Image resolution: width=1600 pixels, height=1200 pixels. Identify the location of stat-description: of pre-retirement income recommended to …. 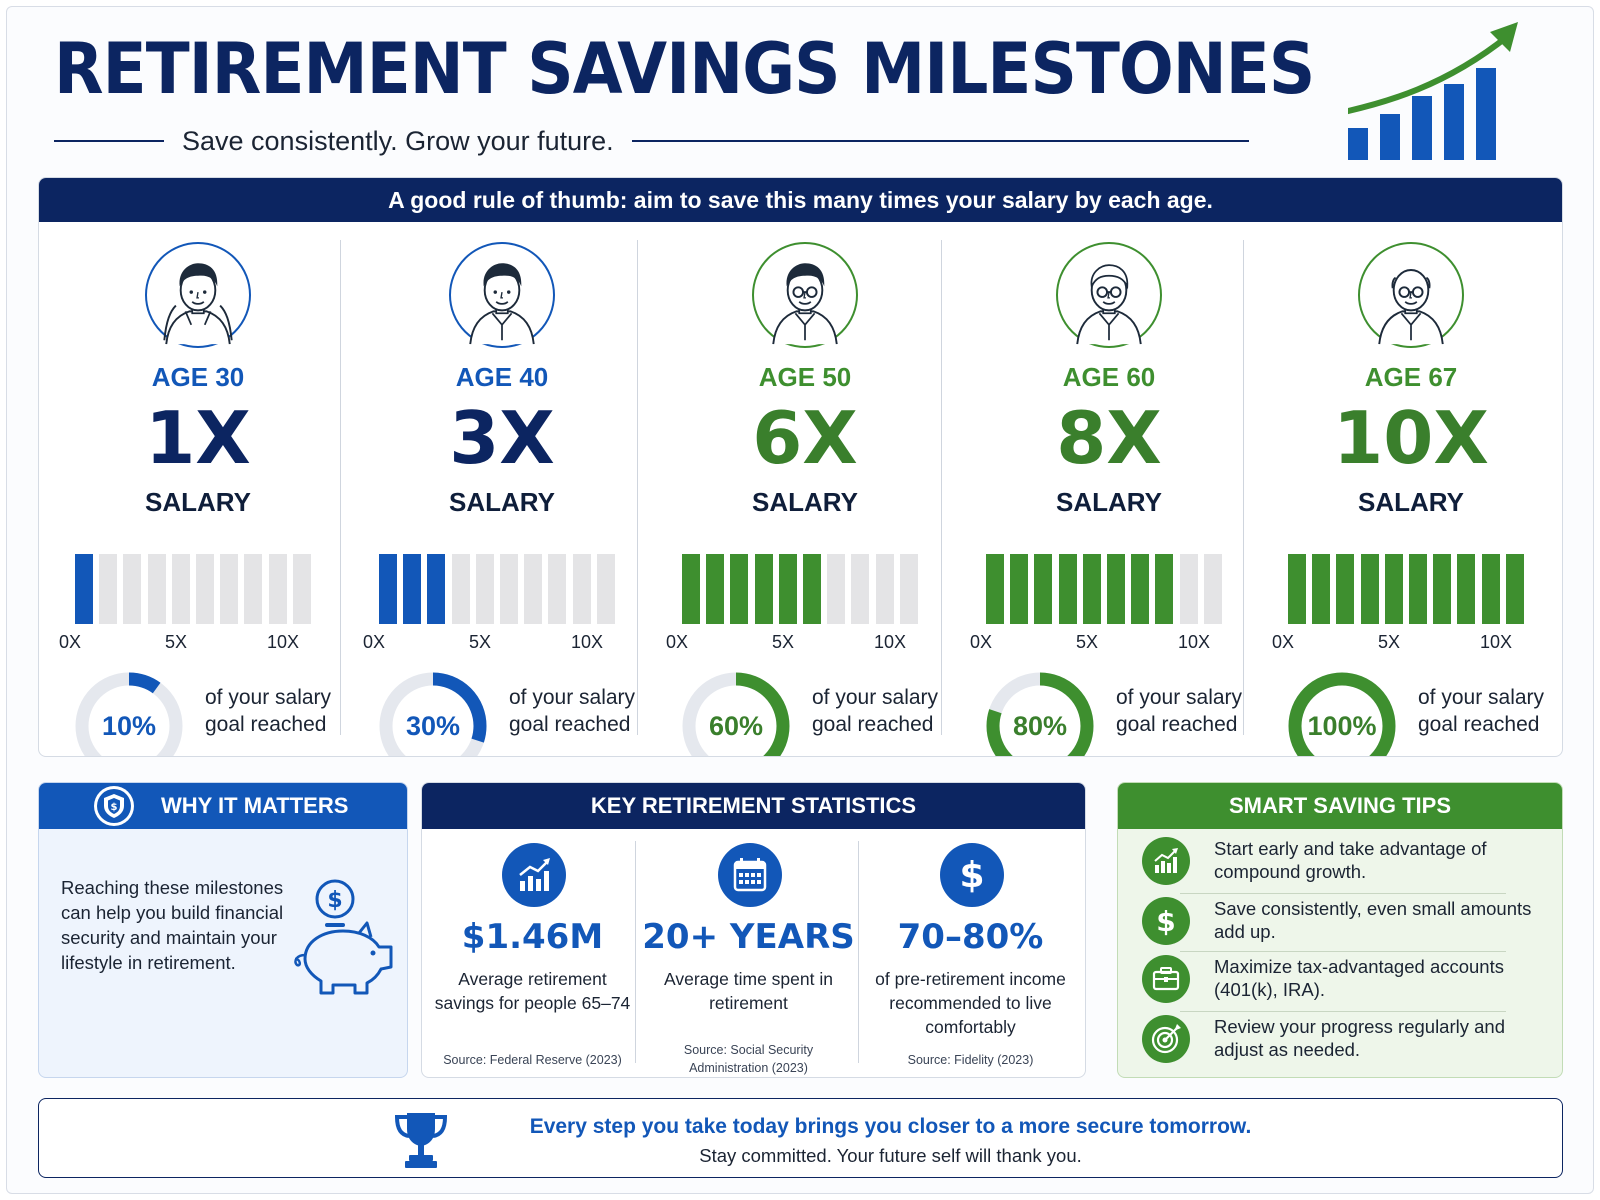
(970, 1003).